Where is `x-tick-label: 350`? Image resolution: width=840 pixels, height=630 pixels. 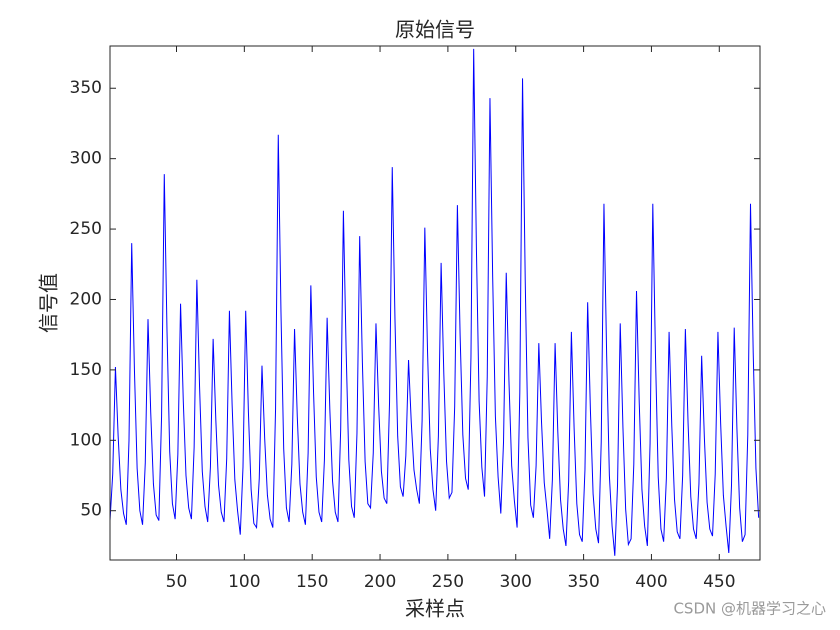 x-tick-label: 350 is located at coordinates (583, 582).